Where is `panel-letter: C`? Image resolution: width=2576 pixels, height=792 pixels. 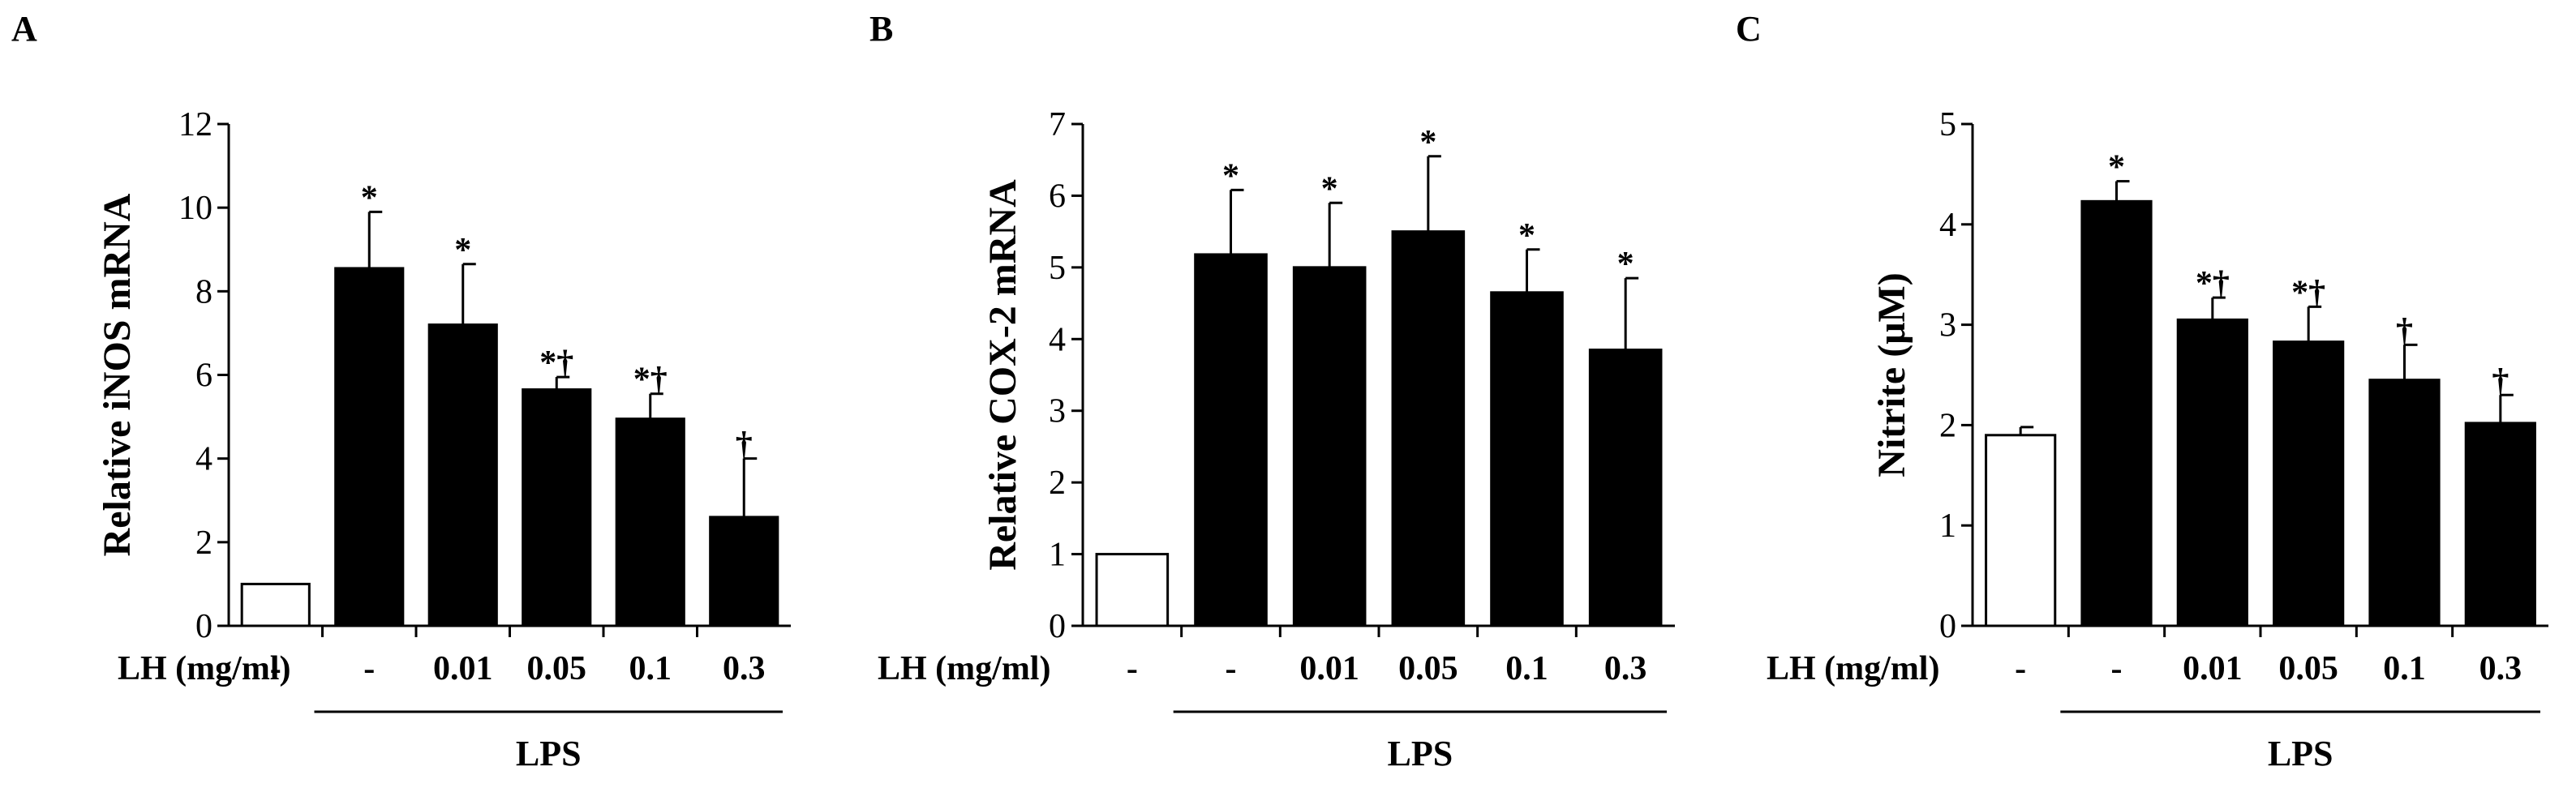
panel-letter: C is located at coordinates (1749, 29).